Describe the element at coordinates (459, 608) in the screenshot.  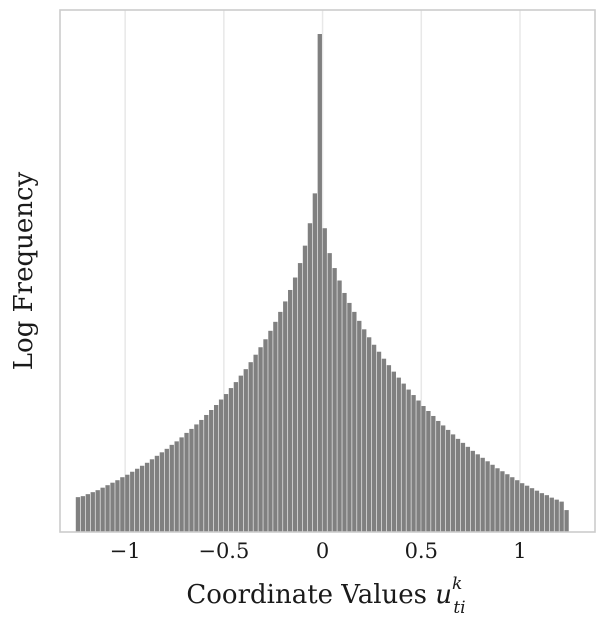
I see `x-axis-label-subscript: ti` at that location.